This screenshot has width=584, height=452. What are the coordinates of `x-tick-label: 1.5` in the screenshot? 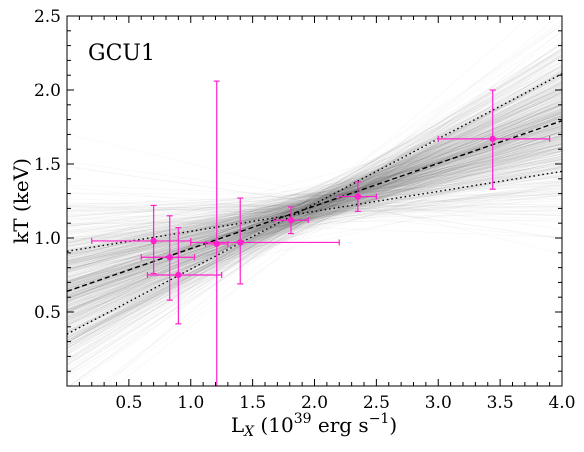 It's located at (252, 403).